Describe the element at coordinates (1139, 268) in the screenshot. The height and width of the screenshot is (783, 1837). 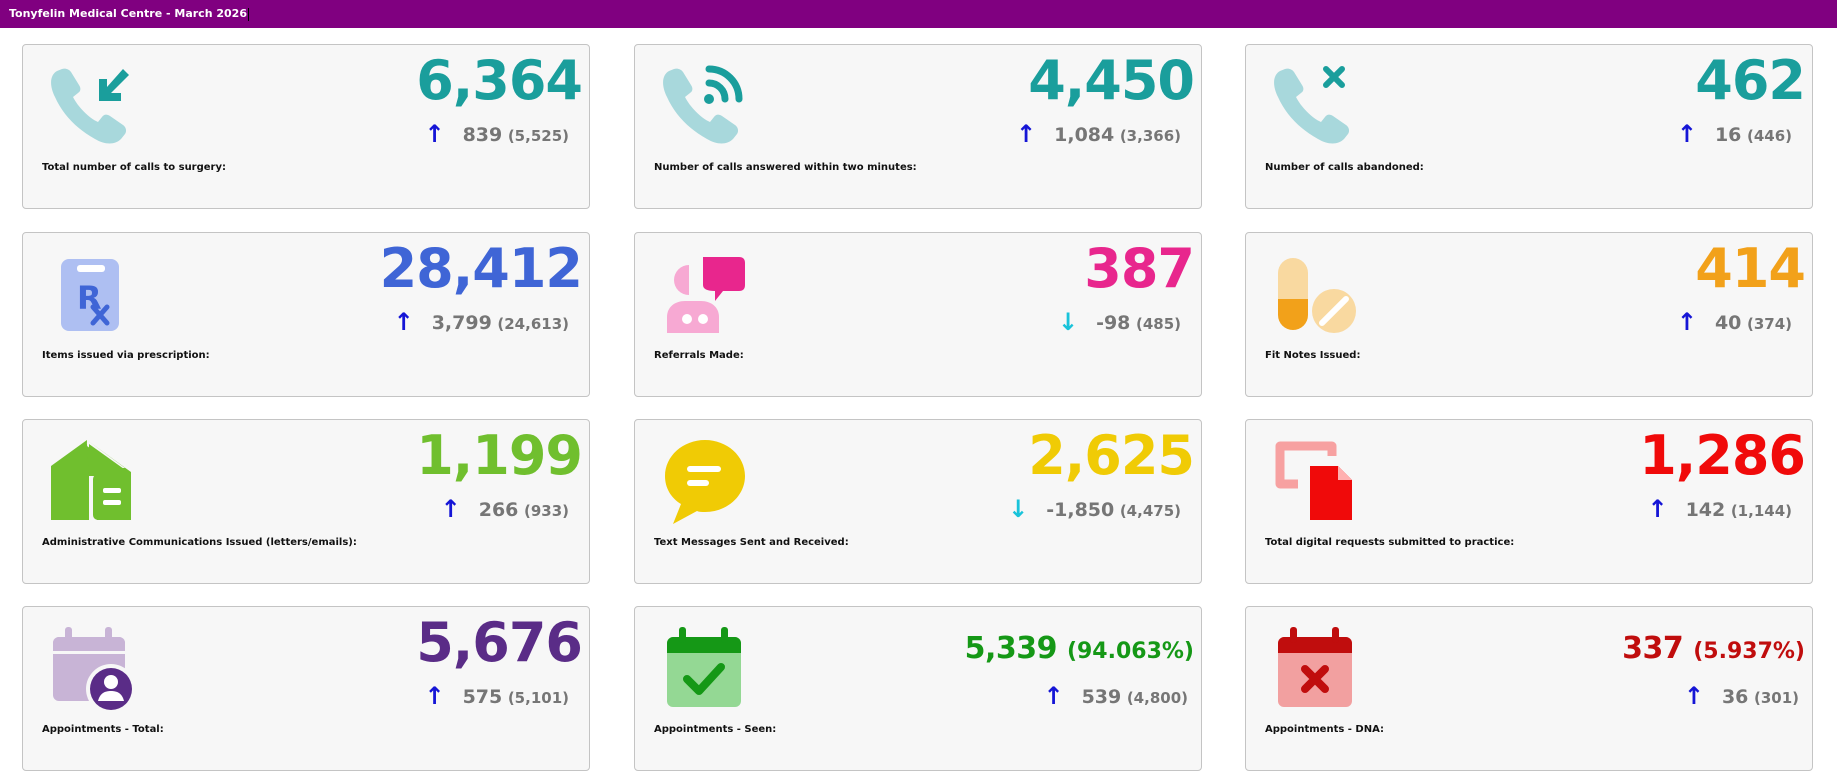
I see `metric-value: 387` at that location.